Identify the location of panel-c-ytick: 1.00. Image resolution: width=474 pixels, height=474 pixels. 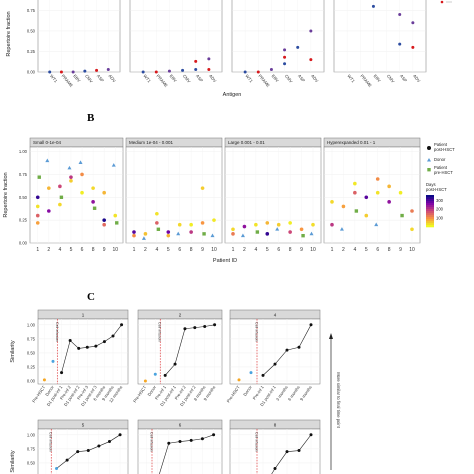
(31, 324).